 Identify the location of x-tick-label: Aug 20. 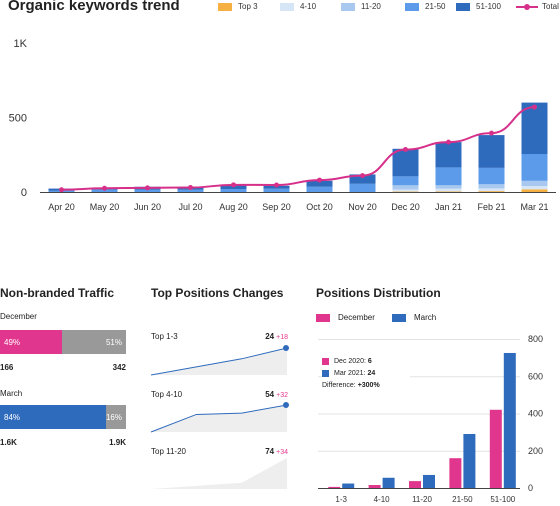
(233, 207).